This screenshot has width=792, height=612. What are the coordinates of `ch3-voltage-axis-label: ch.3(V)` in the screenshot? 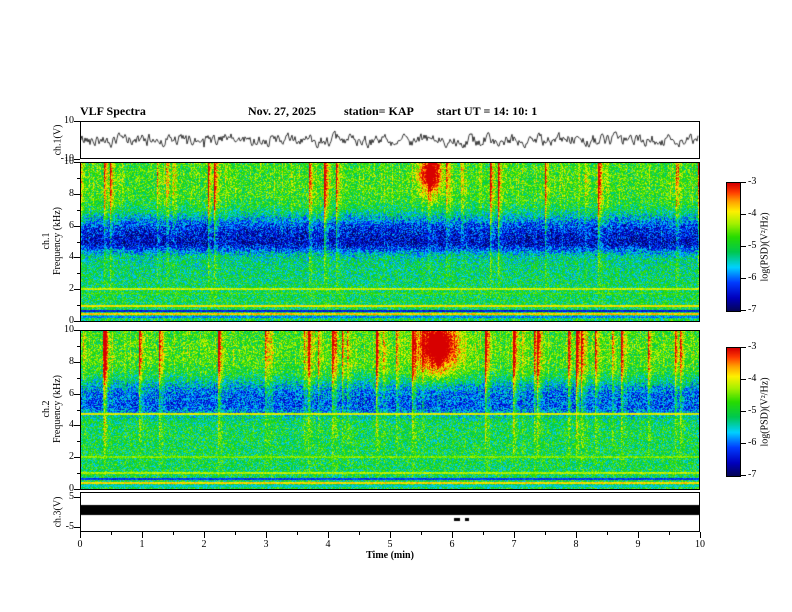 It's located at (58, 512).